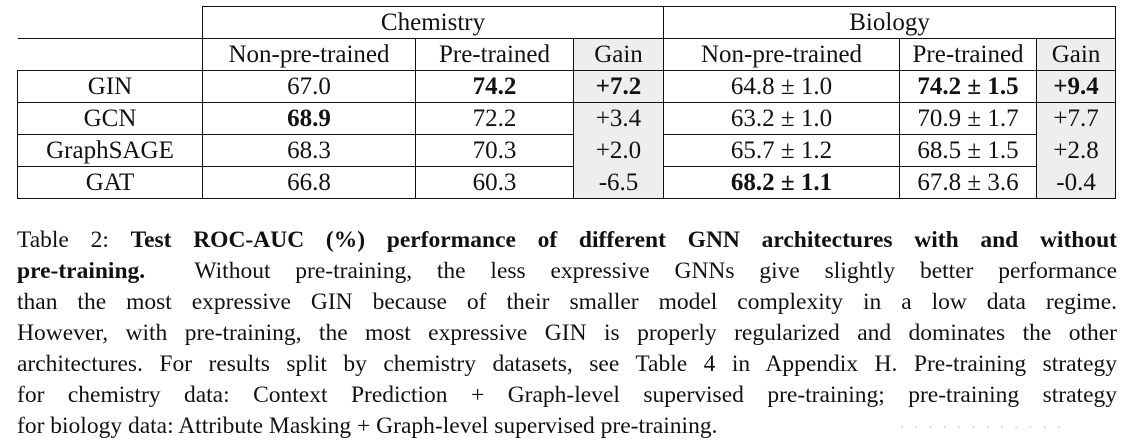 The width and height of the screenshot is (1123, 442). What do you see at coordinates (618, 182) in the screenshot?
I see `cell-chem-gain: -6.5` at bounding box center [618, 182].